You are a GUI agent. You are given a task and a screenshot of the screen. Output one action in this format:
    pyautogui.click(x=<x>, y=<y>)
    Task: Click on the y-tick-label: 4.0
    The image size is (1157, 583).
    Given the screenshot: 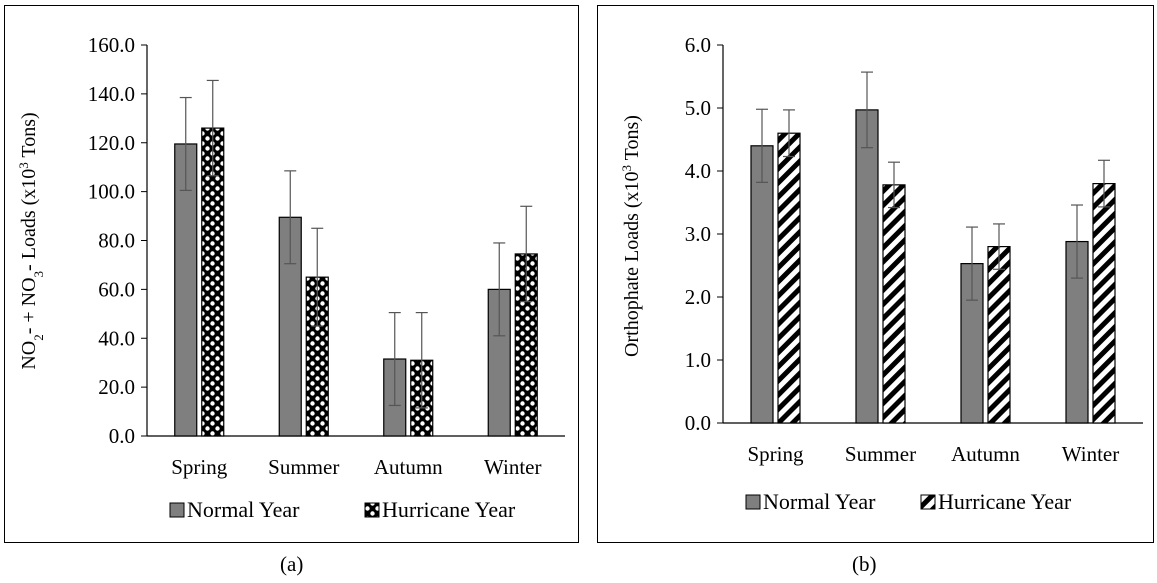 What is the action you would take?
    pyautogui.click(x=698, y=171)
    